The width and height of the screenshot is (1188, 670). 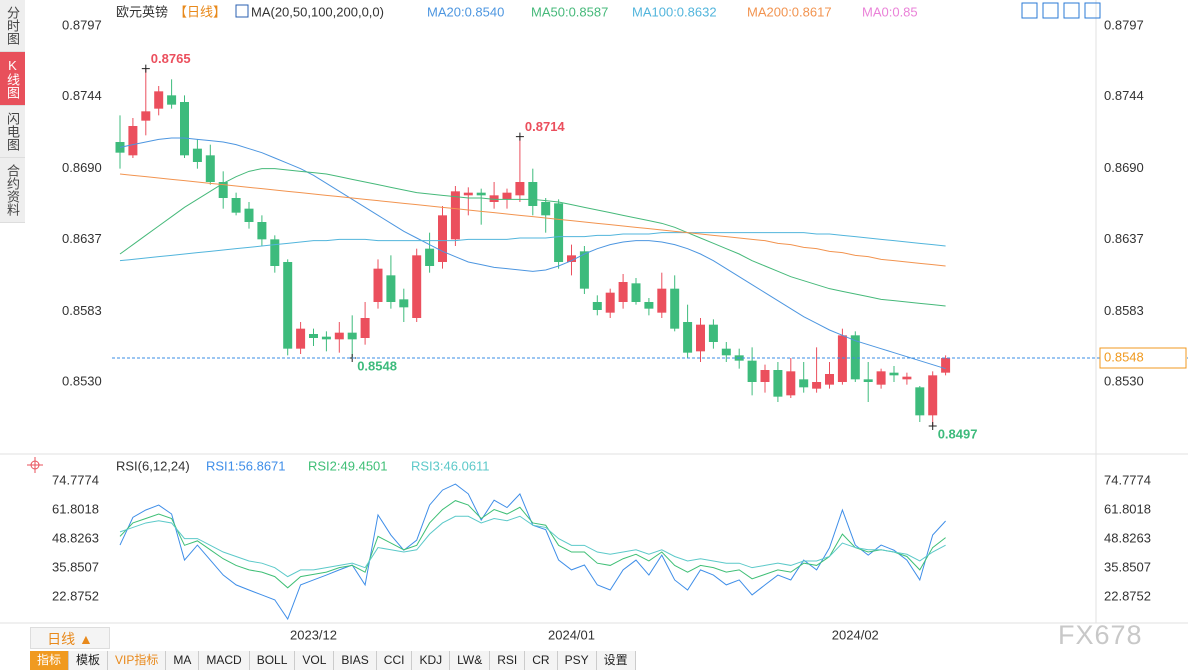 What do you see at coordinates (70, 638) in the screenshot?
I see `period-button: 日线 ▲` at bounding box center [70, 638].